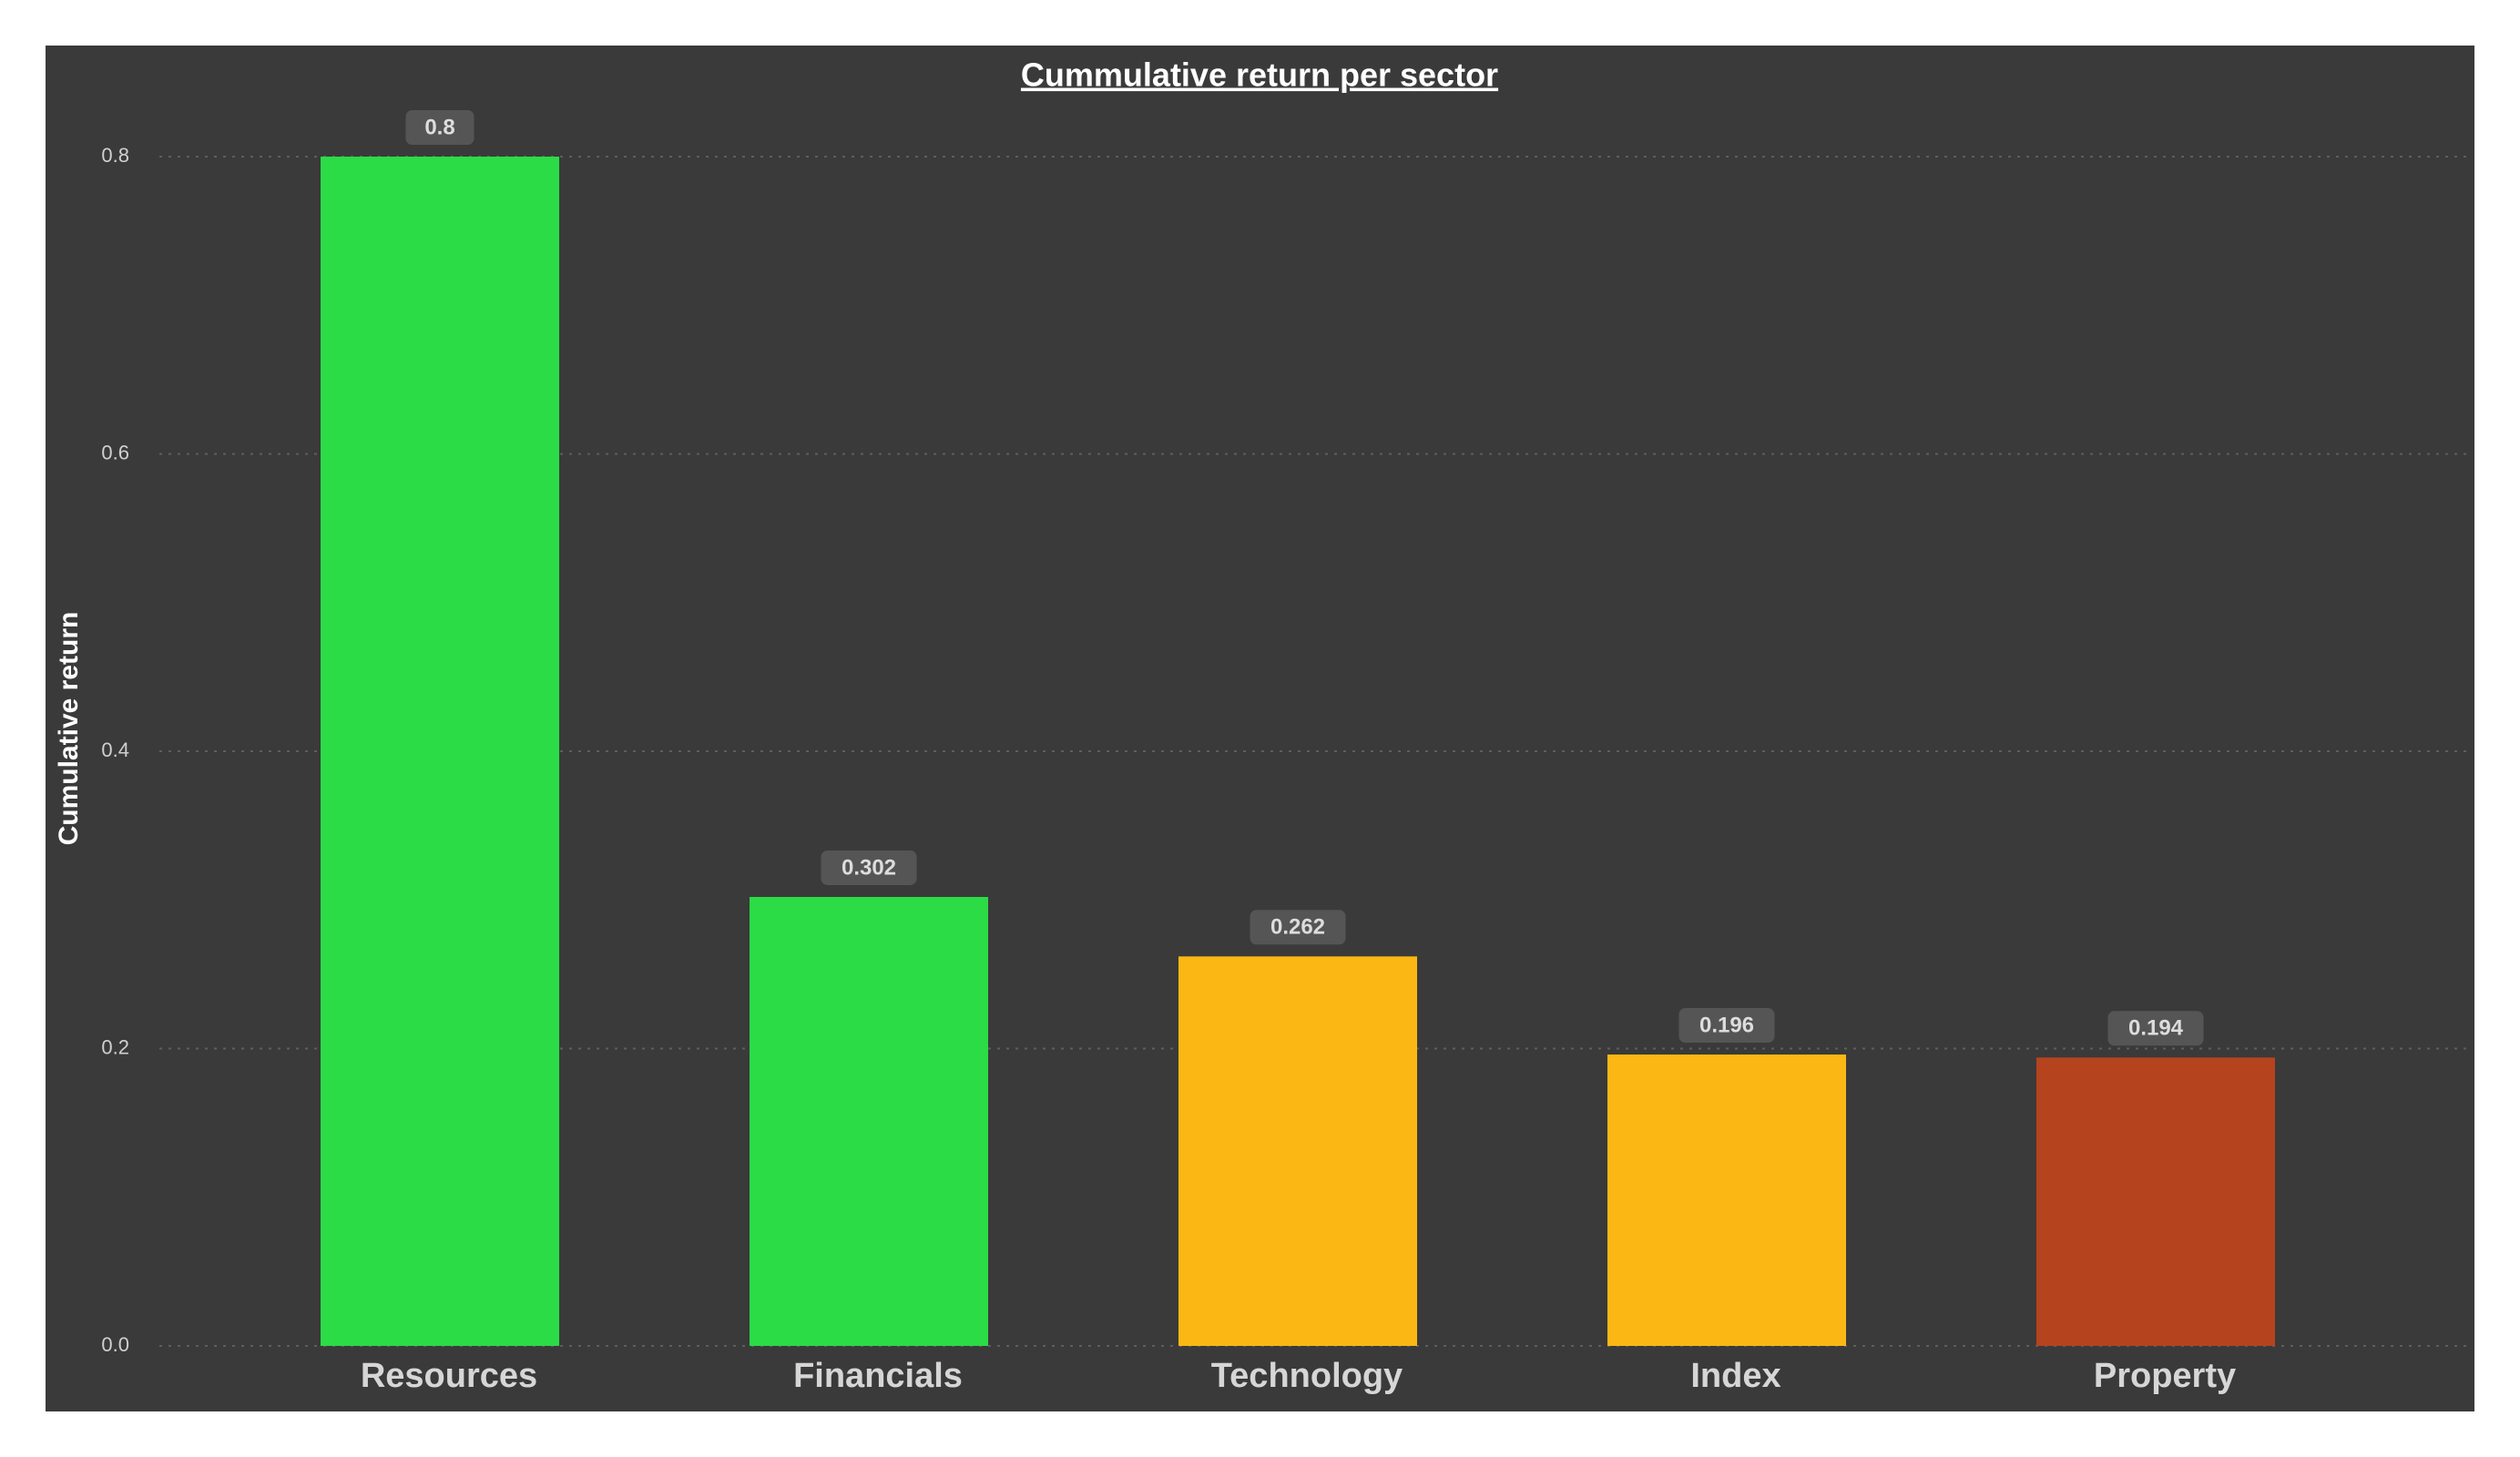 This screenshot has height=1457, width=2520. I want to click on y-tick-label: 0.4, so click(115, 750).